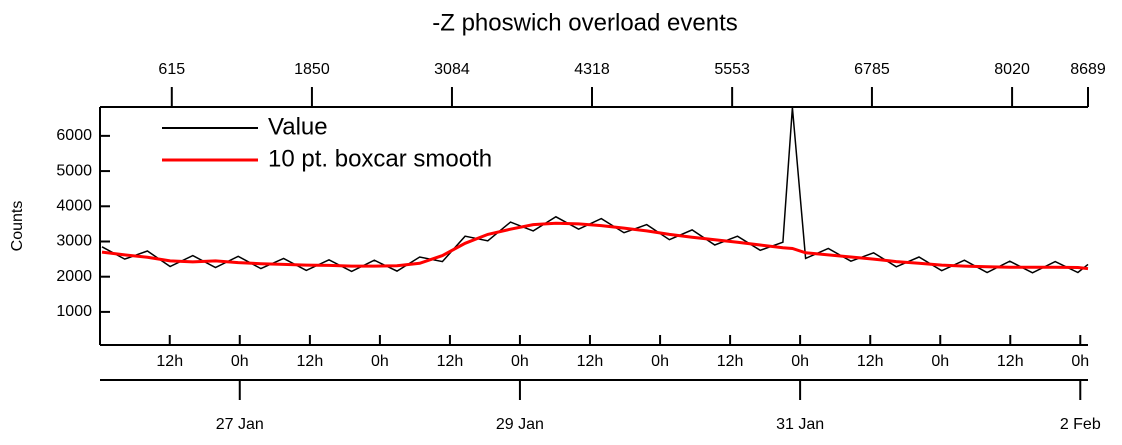 Image resolution: width=1122 pixels, height=445 pixels. What do you see at coordinates (74, 276) in the screenshot?
I see `y-tick-label: 2000` at bounding box center [74, 276].